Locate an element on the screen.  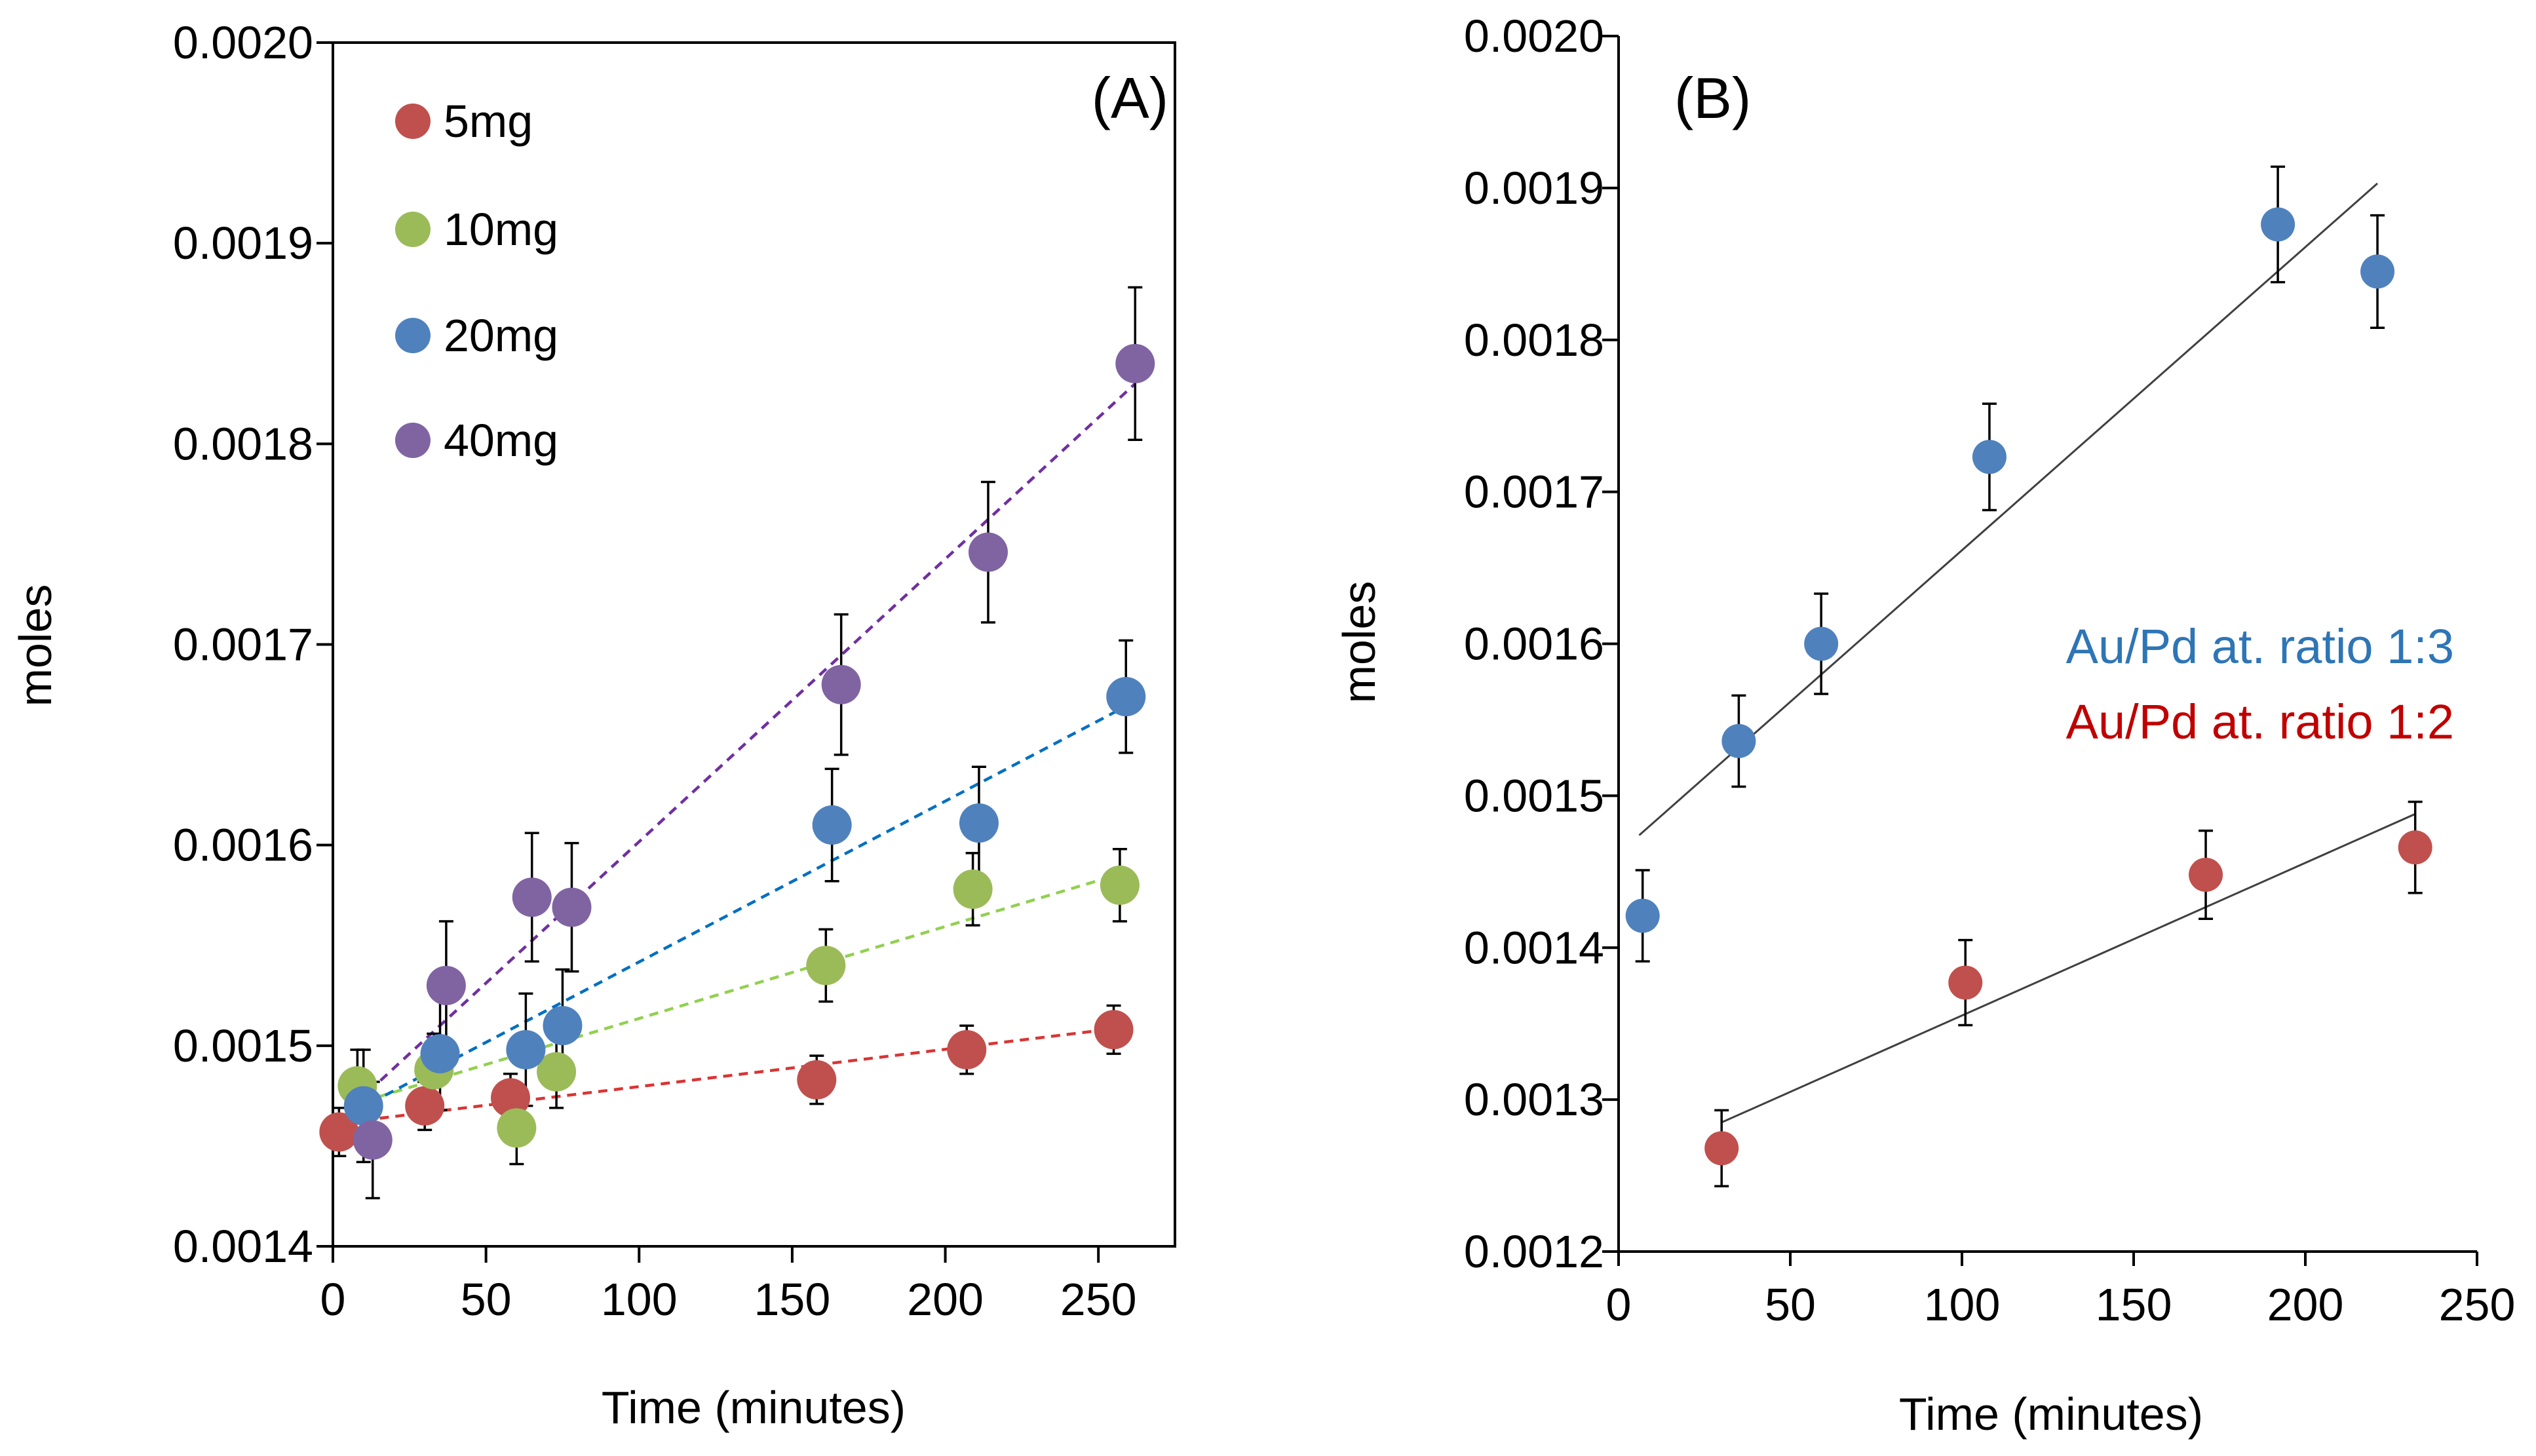
series-label-ratio-1-2: Au/Pd at. ratio 1:2 is located at coordinates (2260, 722).